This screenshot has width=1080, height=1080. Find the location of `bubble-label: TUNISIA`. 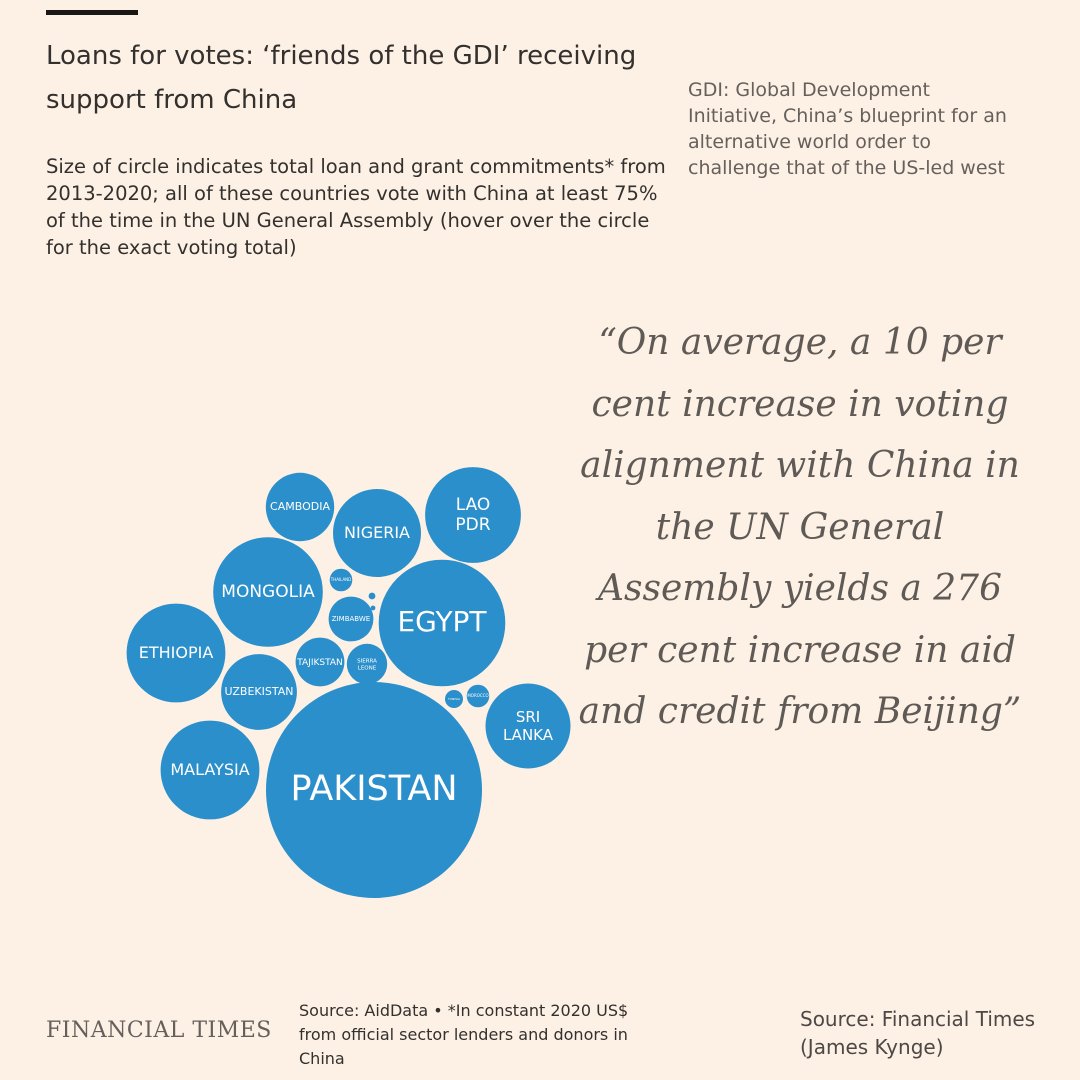

bubble-label: TUNISIA is located at coordinates (454, 699).